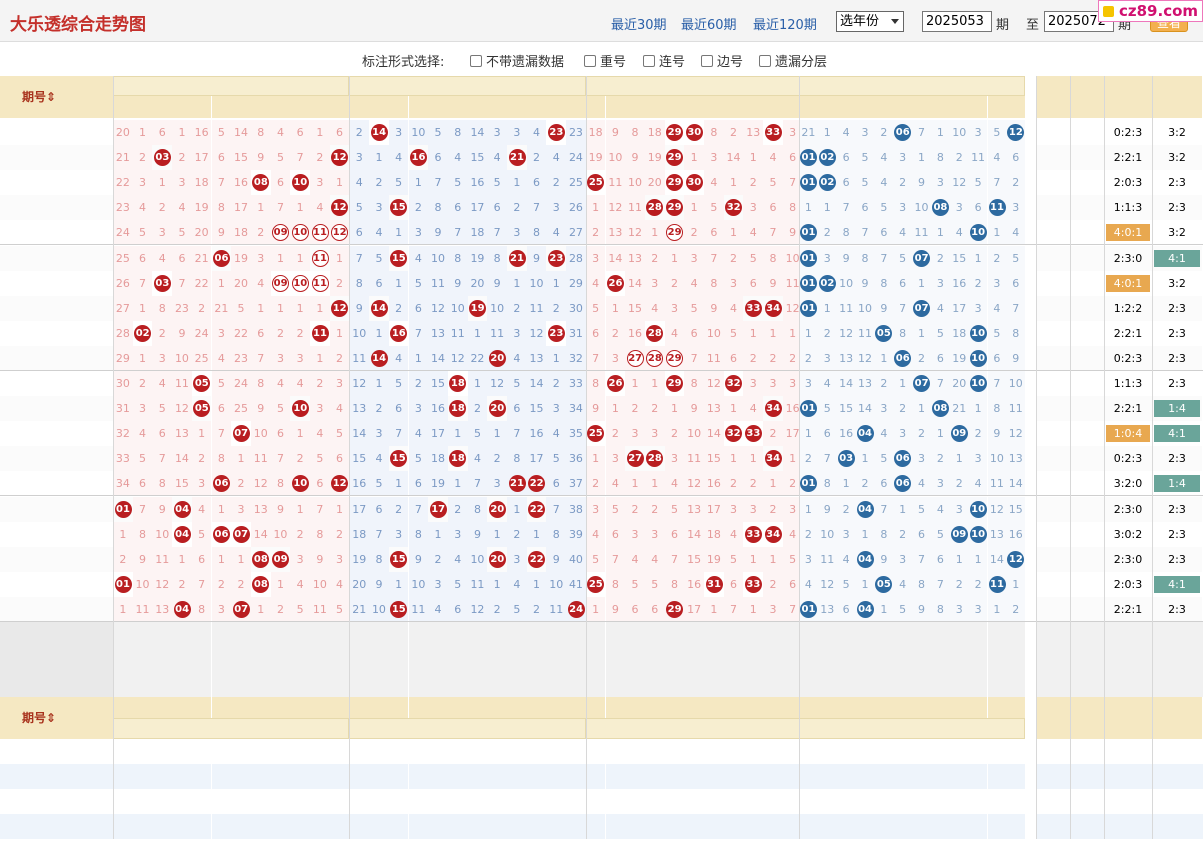 Image resolution: width=1203 pixels, height=843 pixels. What do you see at coordinates (785, 25) in the screenshot?
I see `link-recent-120: 最近120期` at bounding box center [785, 25].